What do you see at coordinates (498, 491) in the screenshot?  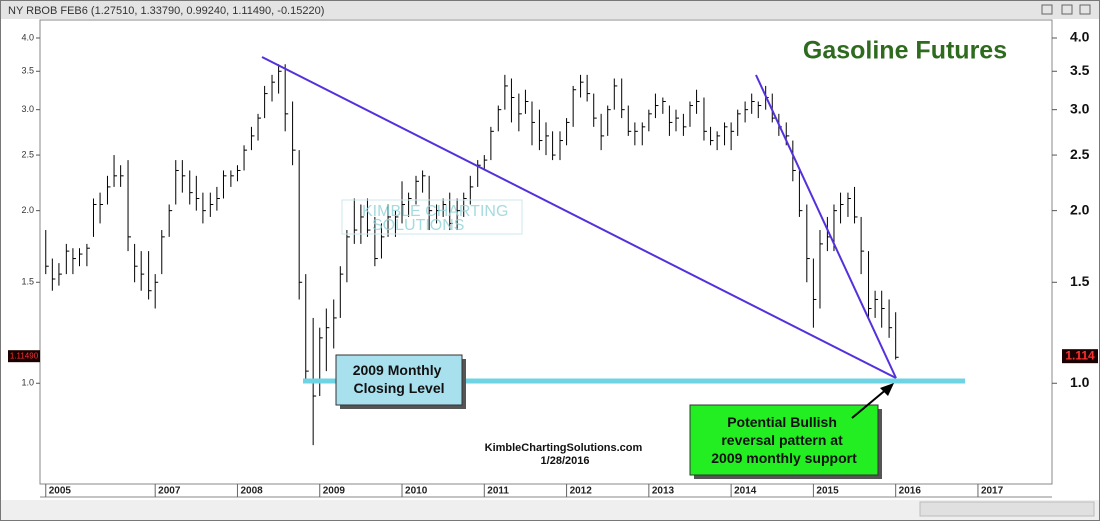 I see `x-tick-label: 2011` at bounding box center [498, 491].